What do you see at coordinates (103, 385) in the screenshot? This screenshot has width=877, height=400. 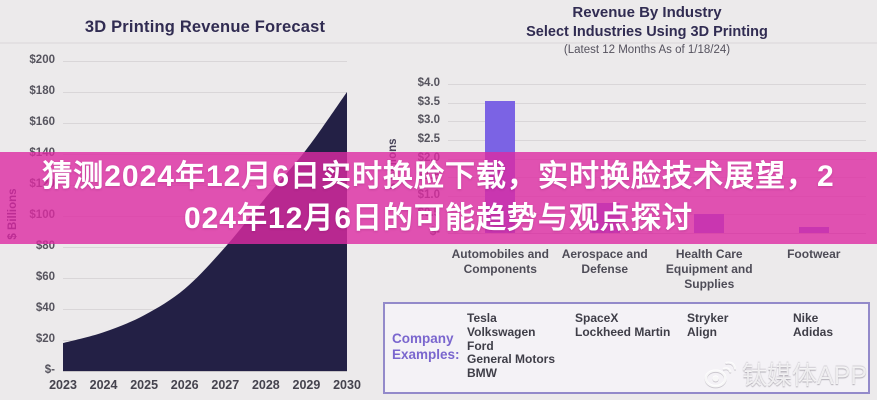 I see `forecast-x-tick-label: 2024` at bounding box center [103, 385].